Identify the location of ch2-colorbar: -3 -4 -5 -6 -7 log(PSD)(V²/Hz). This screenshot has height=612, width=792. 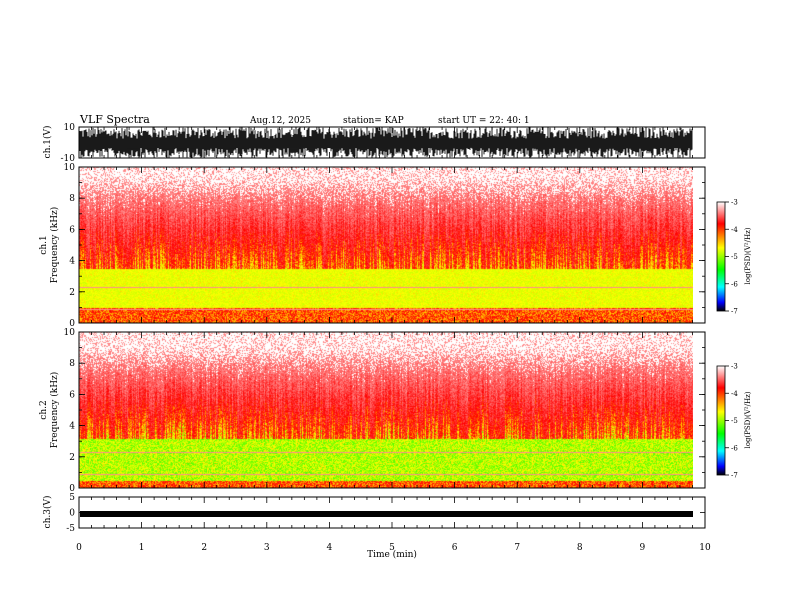
(734, 421).